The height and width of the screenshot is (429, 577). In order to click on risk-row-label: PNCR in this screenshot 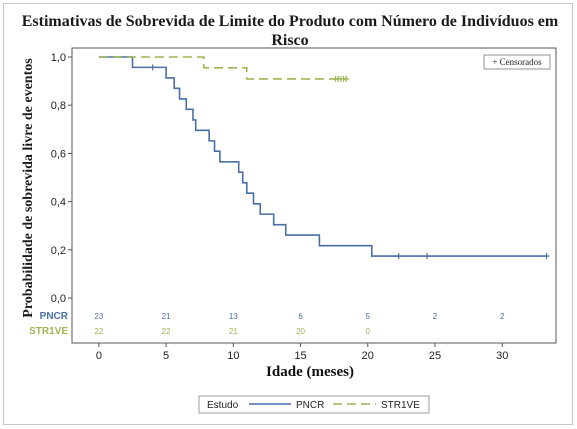, I will do `click(54, 316)`.